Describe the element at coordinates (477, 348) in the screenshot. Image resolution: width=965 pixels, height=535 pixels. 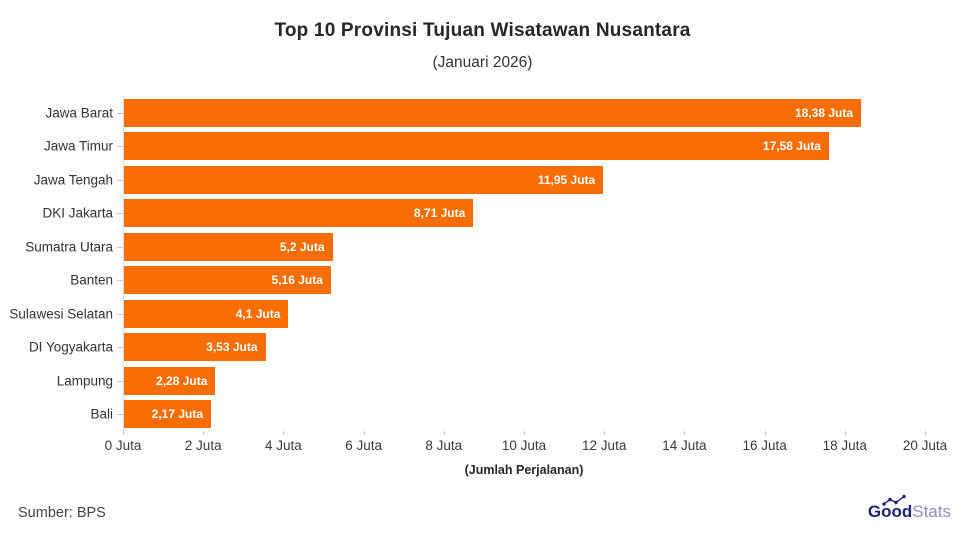
I see `bar-row: DI Yogyakarta 3,53 Juta` at that location.